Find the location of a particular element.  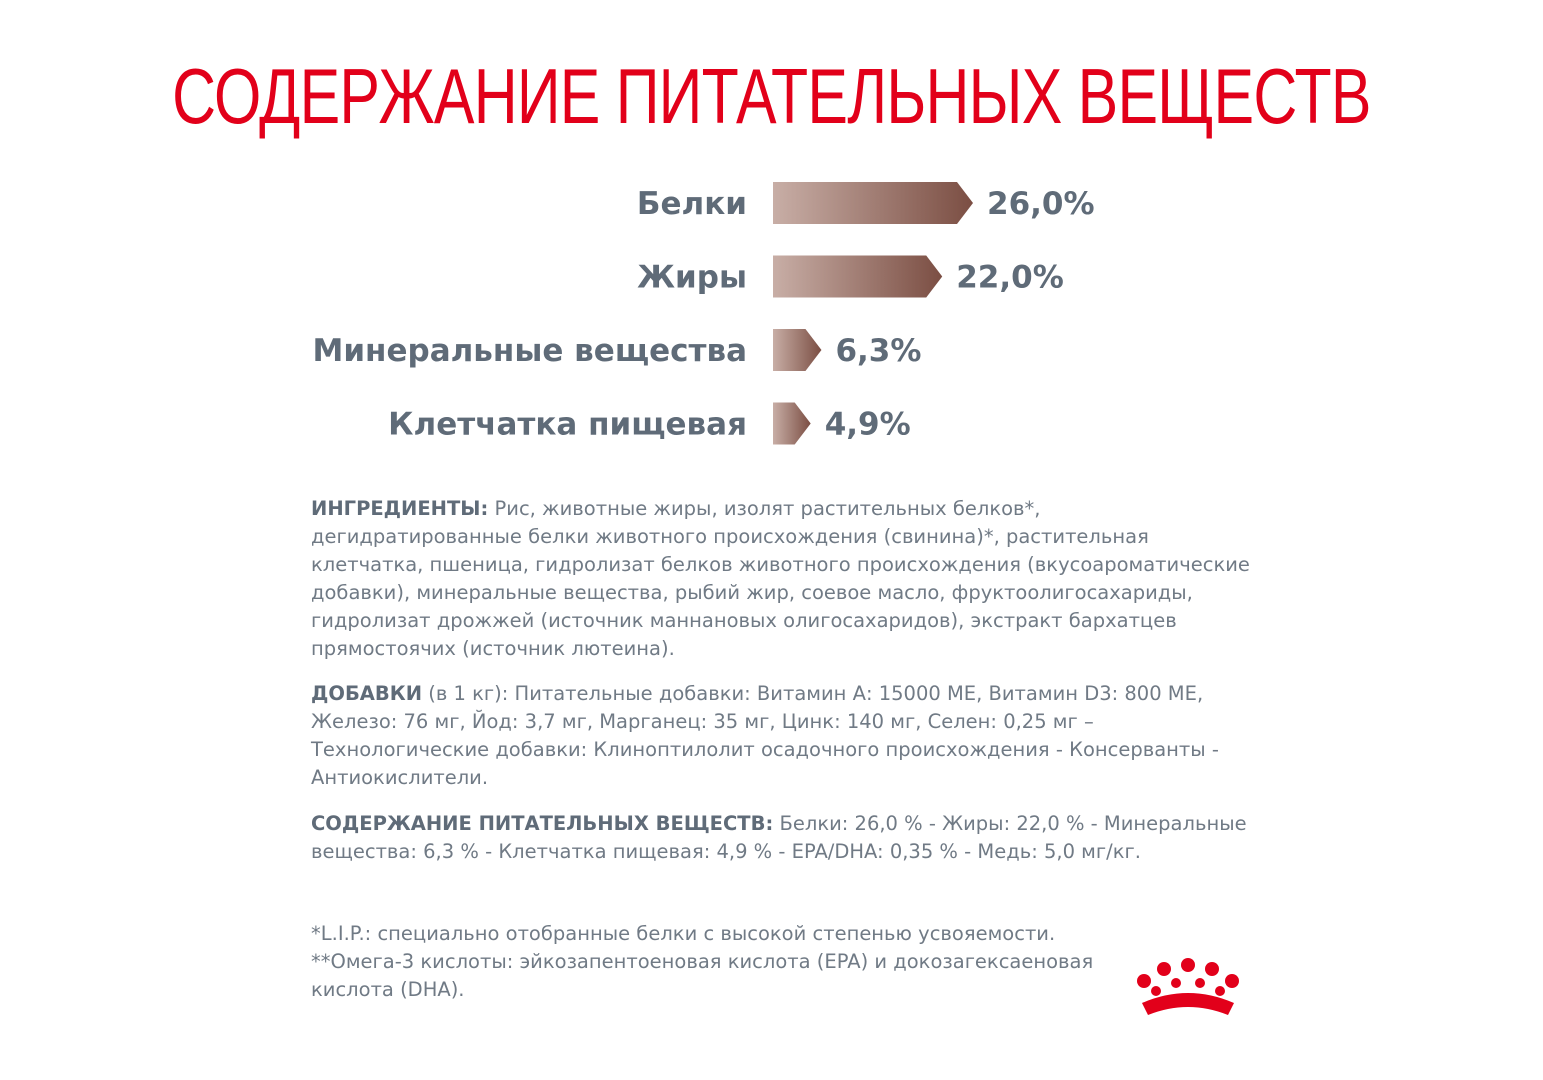

category-label-0: Белки is located at coordinates (692, 204).